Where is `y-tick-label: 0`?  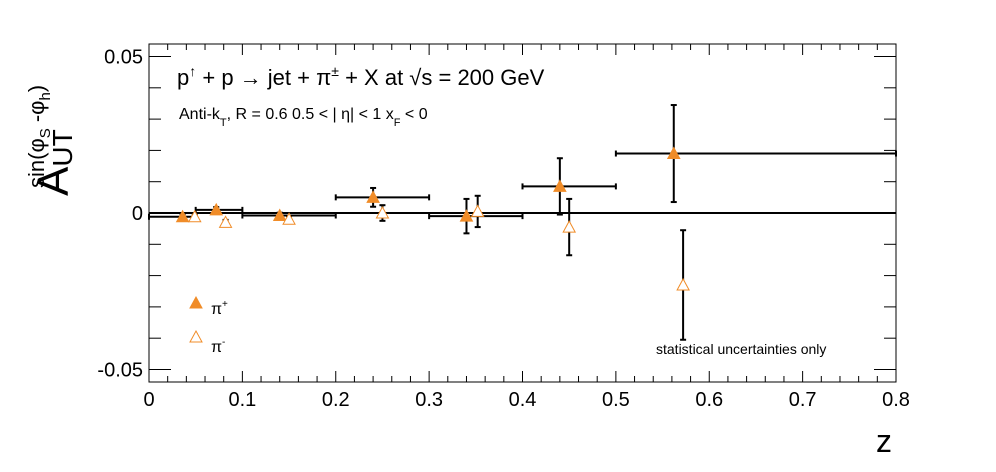 y-tick-label: 0 is located at coordinates (137, 214).